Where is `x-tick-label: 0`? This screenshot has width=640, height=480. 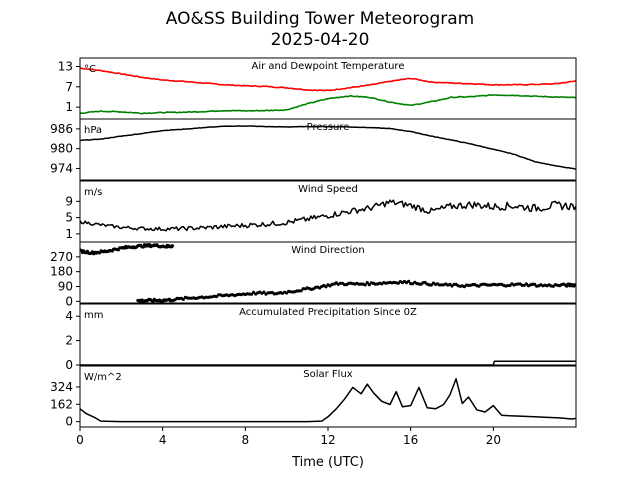 x-tick-label: 0 is located at coordinates (80, 440).